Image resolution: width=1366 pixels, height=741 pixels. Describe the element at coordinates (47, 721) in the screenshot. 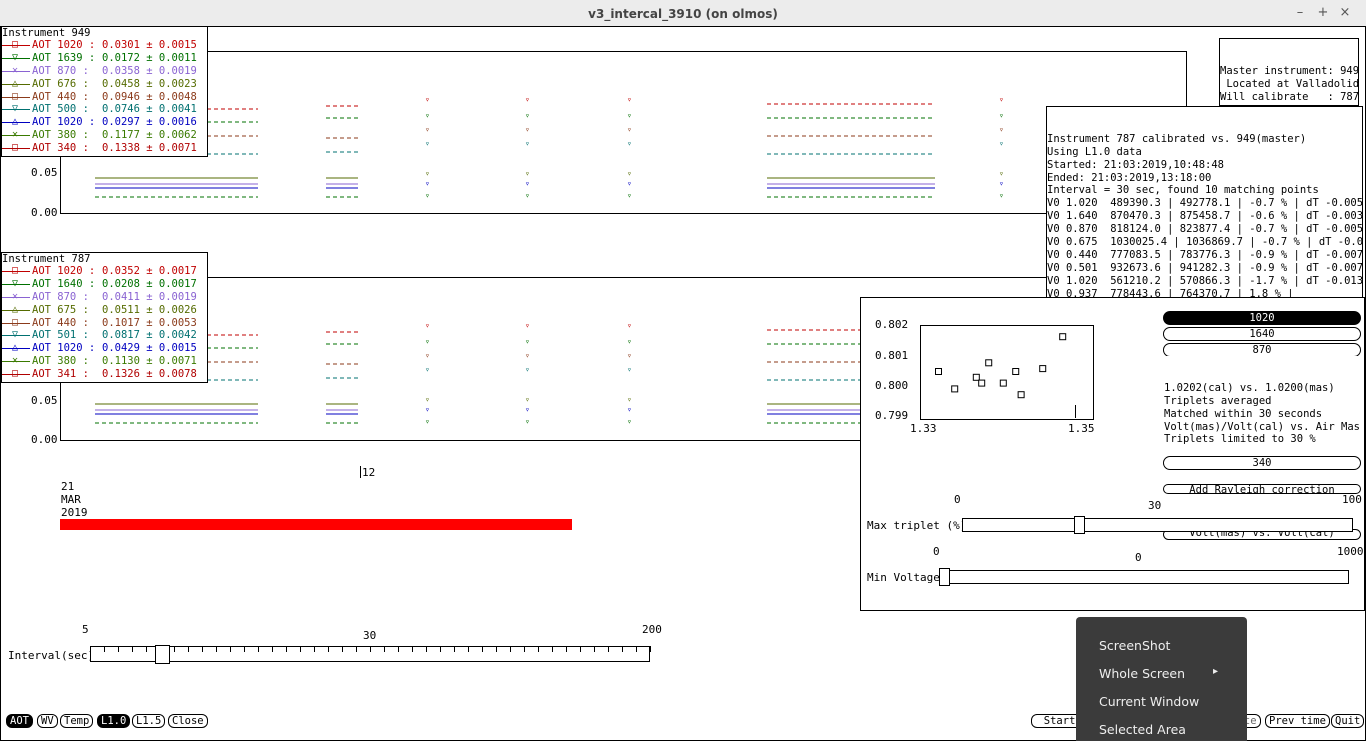

I see `wv-button: WV` at that location.